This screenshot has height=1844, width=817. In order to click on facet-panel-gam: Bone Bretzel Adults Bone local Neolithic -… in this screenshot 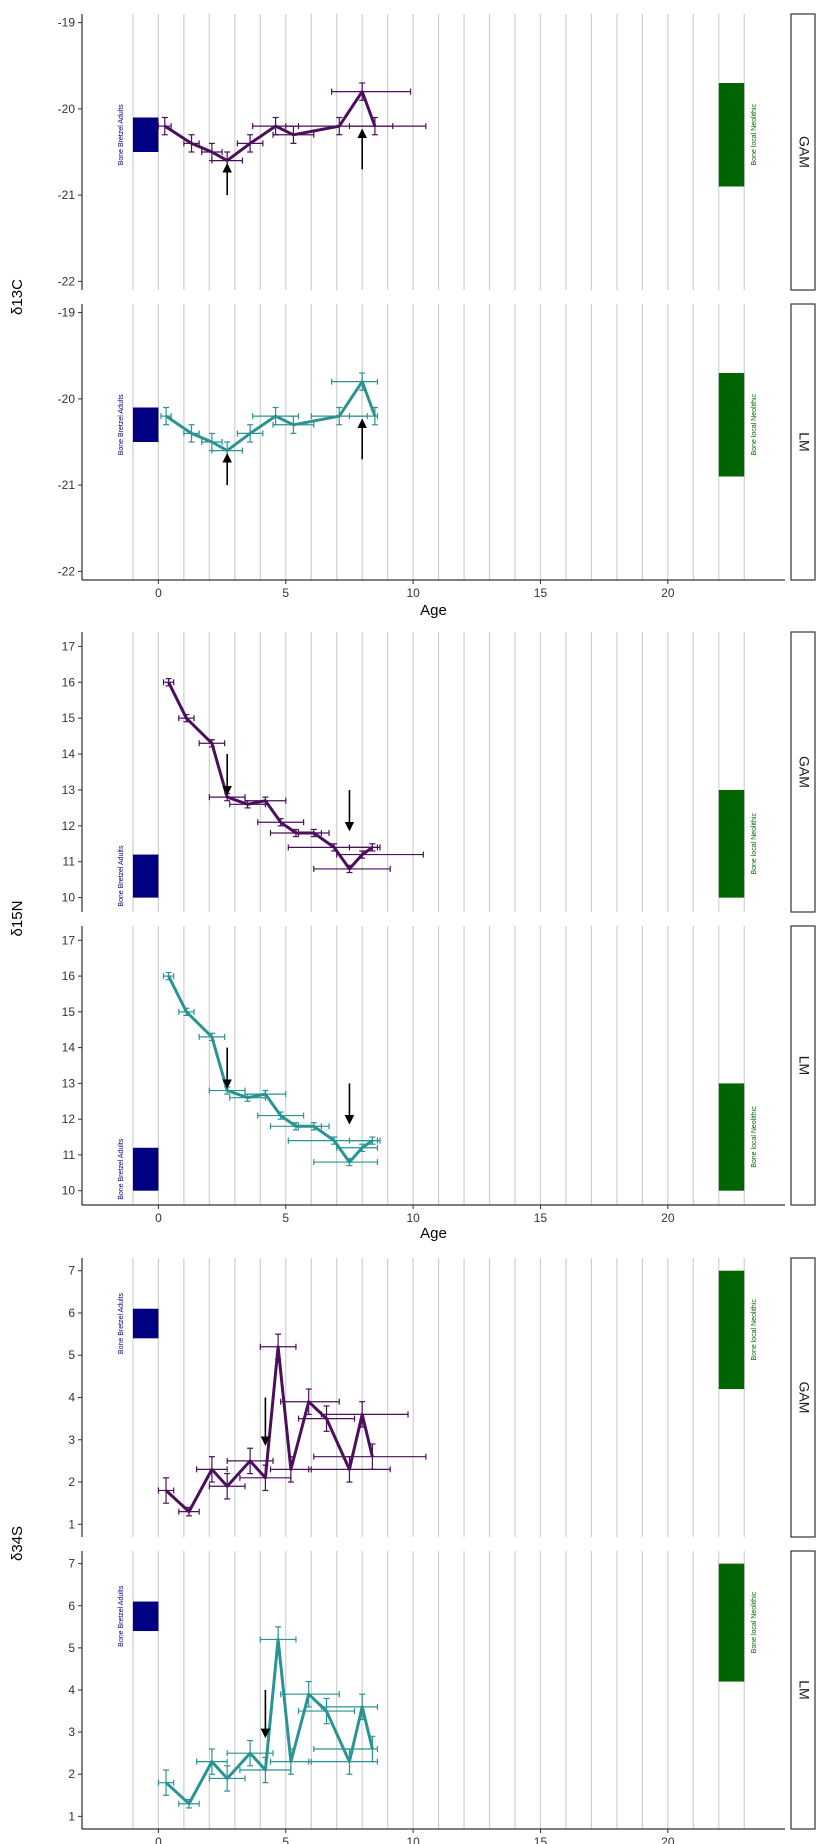, I will do `click(437, 152)`.